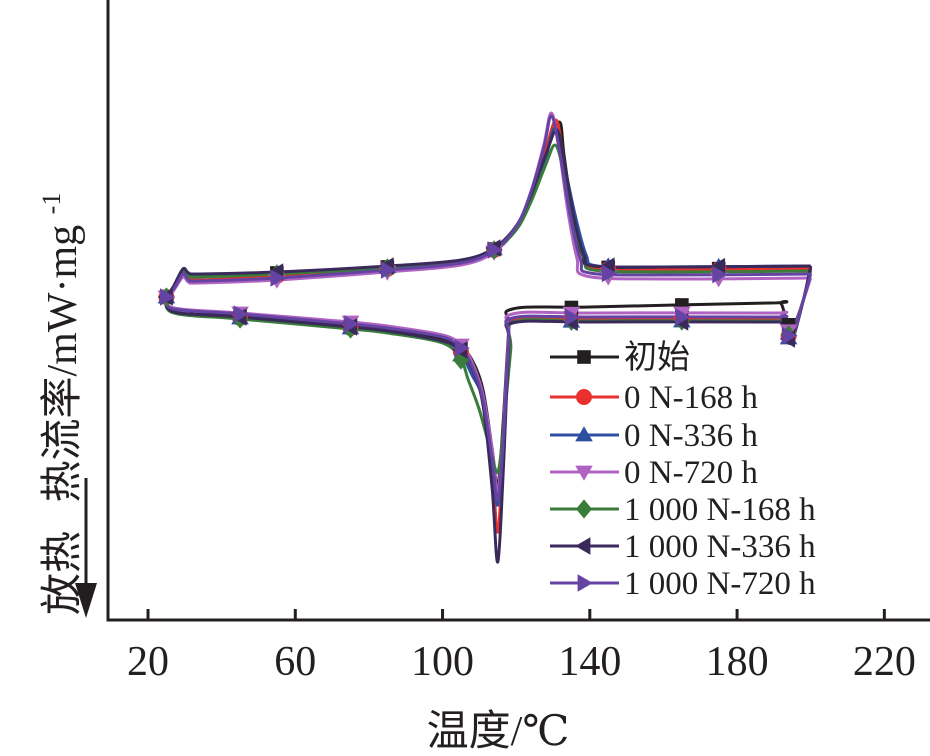  I want to click on legend-label: 0 N-336 h, so click(691, 436).